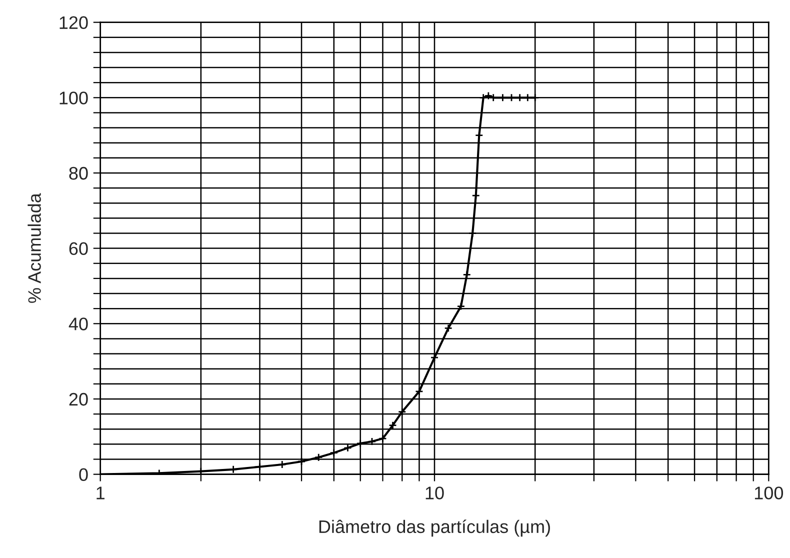 This screenshot has height=558, width=790. I want to click on y-tick-label: 40, so click(78, 324).